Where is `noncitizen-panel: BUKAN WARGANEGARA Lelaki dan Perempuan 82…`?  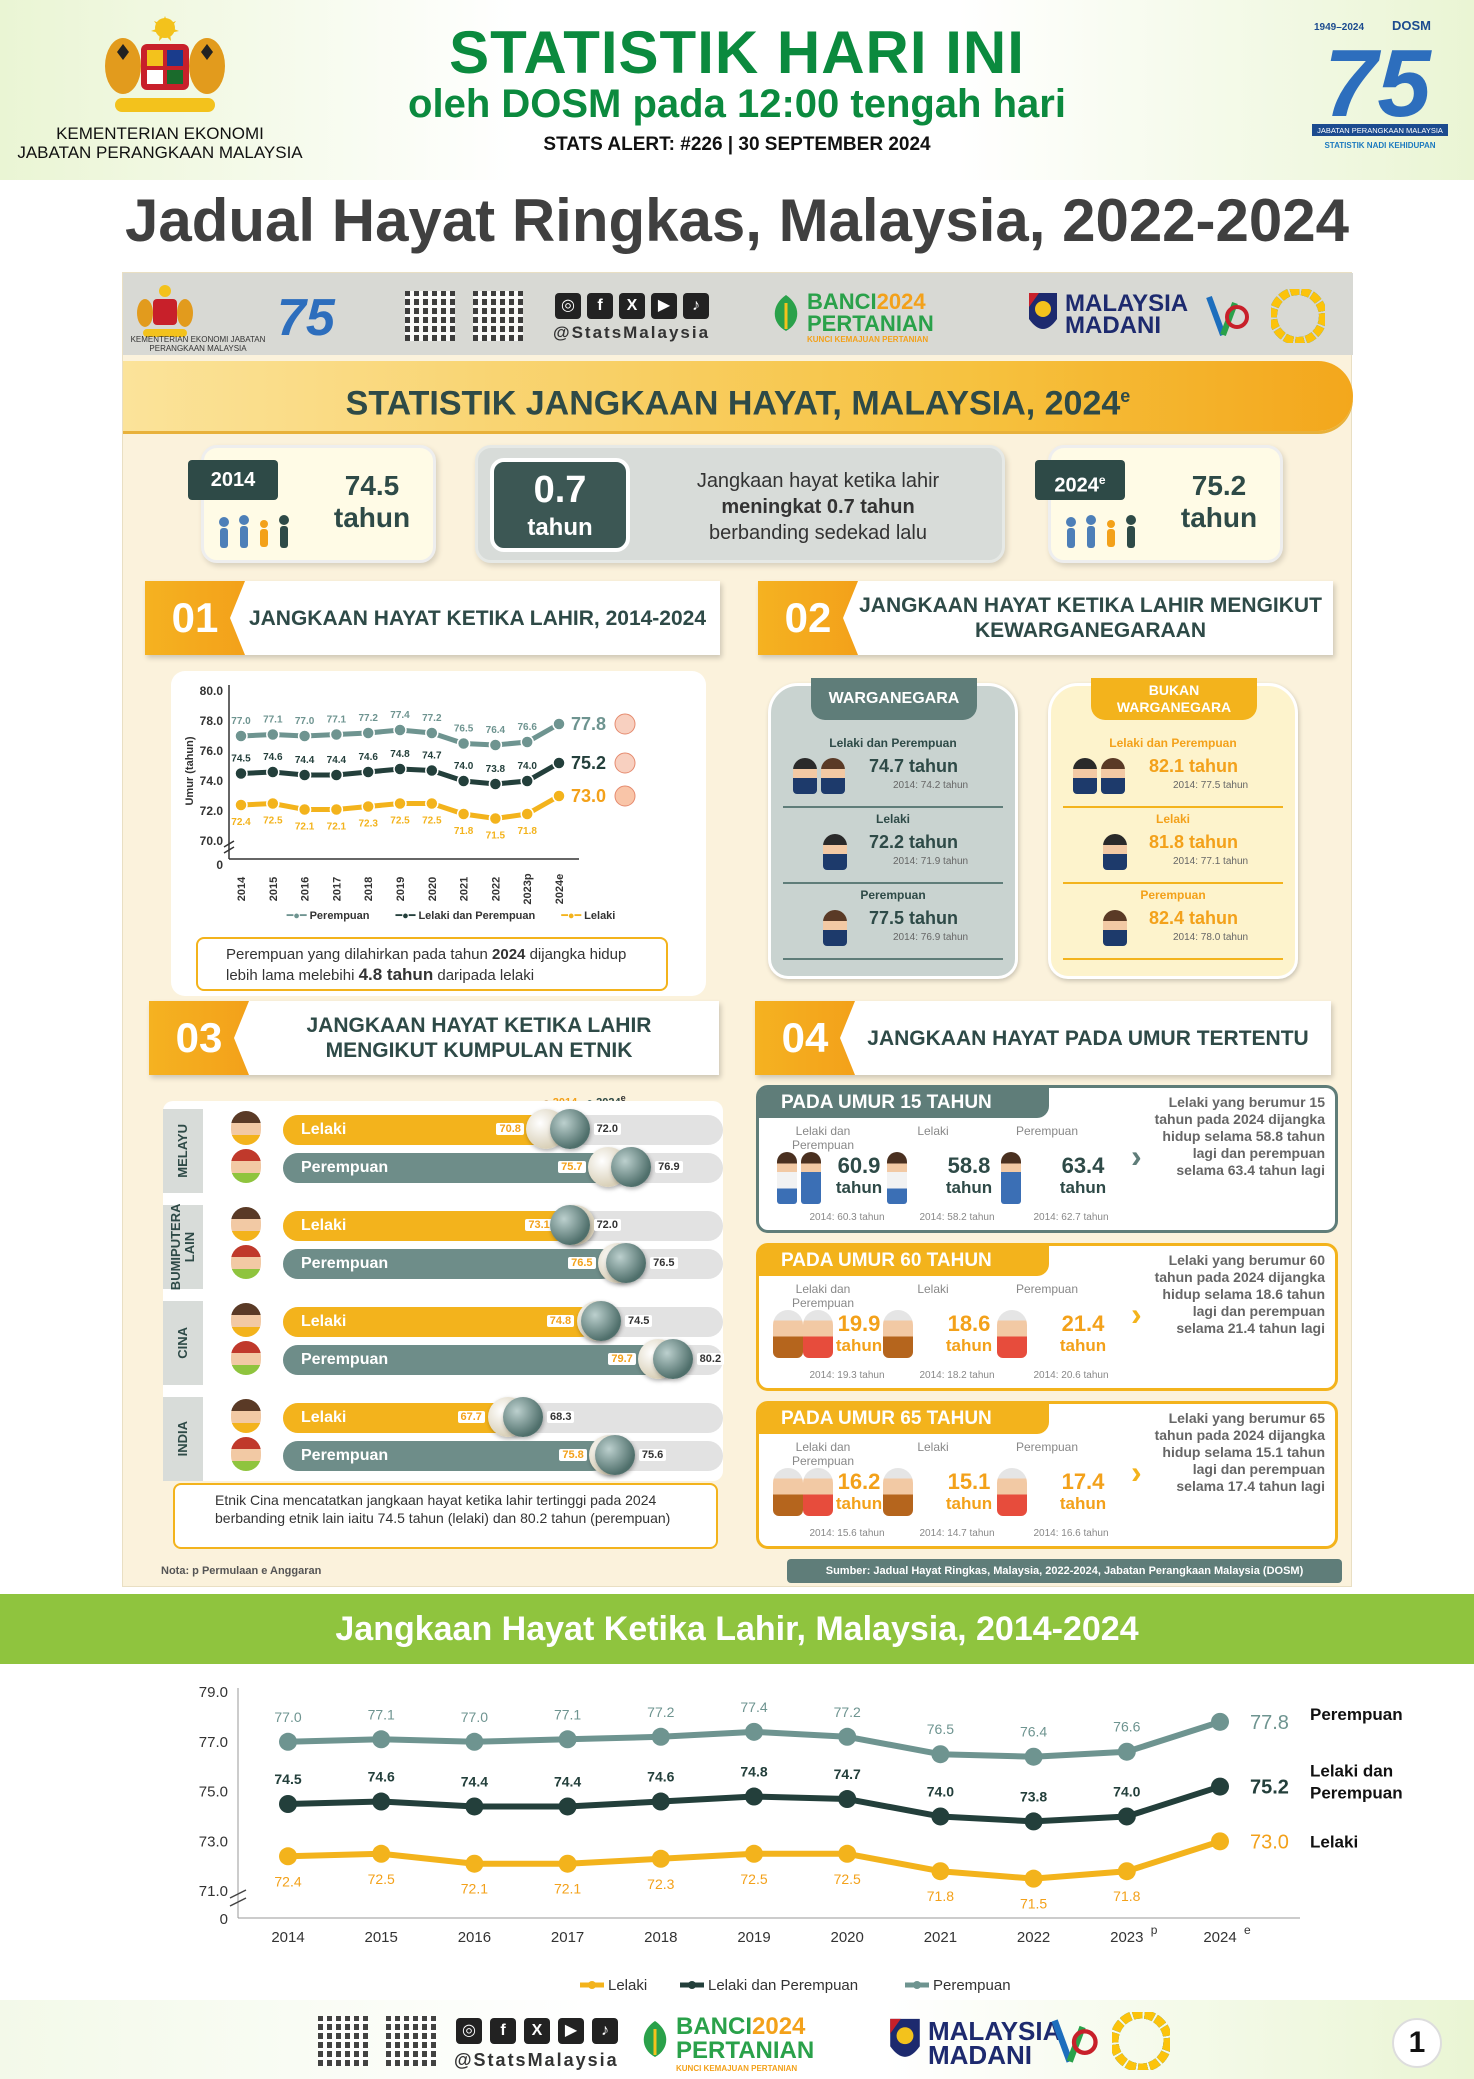
noncitizen-panel: BUKAN WARGANEGARA Lelaki dan Perempuan 82… is located at coordinates (1173, 828).